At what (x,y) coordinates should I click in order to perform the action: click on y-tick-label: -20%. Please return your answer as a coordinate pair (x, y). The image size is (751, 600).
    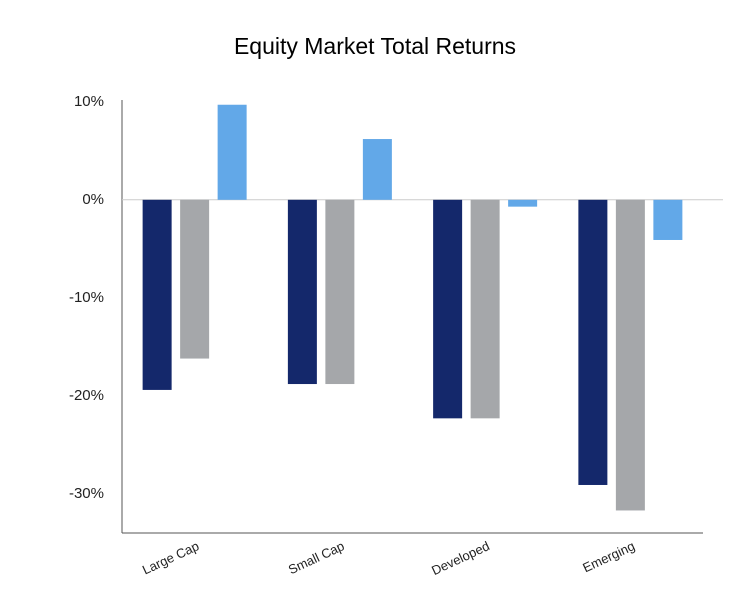
    Looking at the image, I should click on (86, 395).